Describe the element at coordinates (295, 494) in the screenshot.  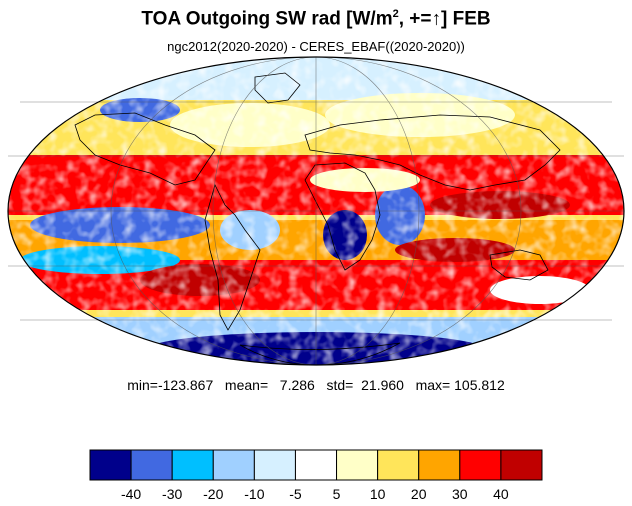
I see `colorbar-tick-label: -5` at that location.